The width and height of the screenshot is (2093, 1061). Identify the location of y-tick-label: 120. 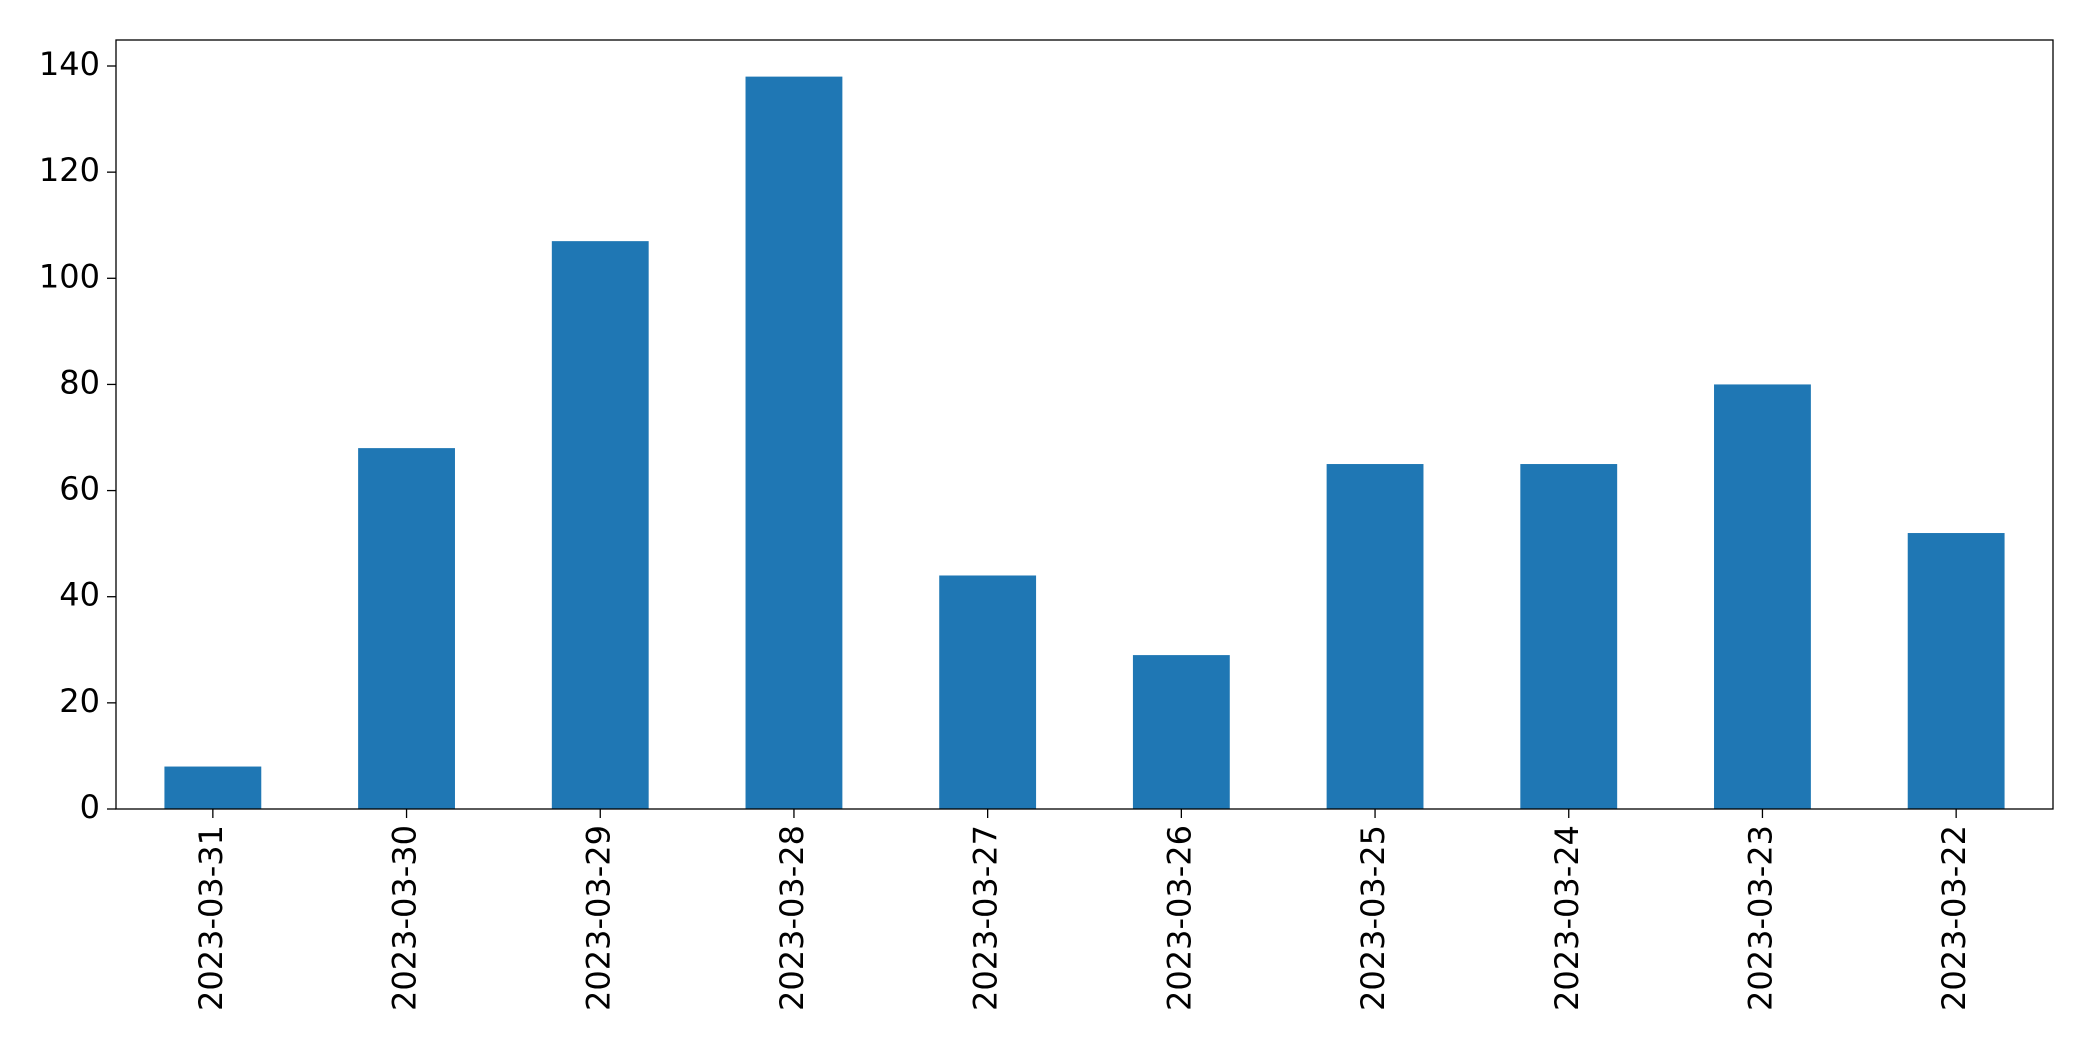
(69, 170).